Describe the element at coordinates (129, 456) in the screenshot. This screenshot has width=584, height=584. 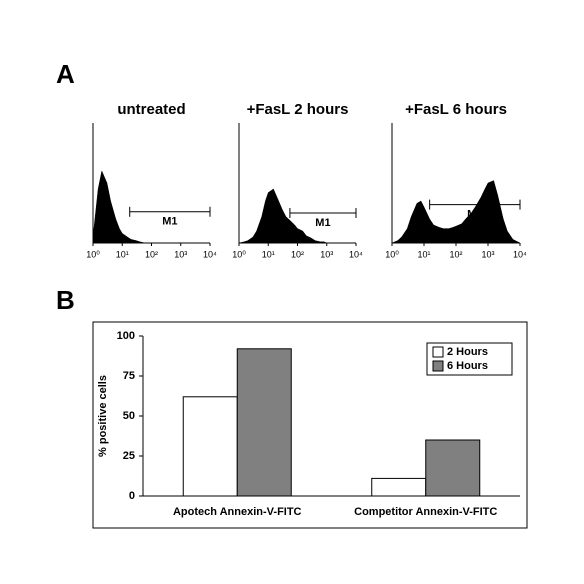
I see `y-tick-label: 25` at that location.